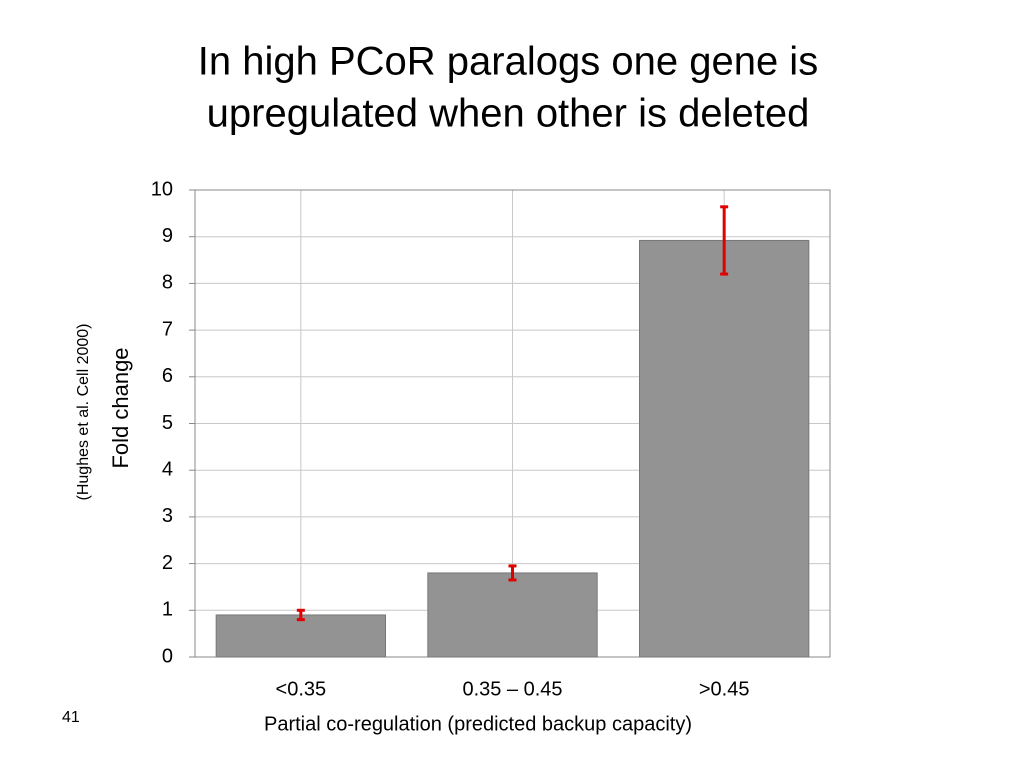 The image size is (1024, 768). What do you see at coordinates (120, 407) in the screenshot?
I see `y-axis-label: Fold change` at bounding box center [120, 407].